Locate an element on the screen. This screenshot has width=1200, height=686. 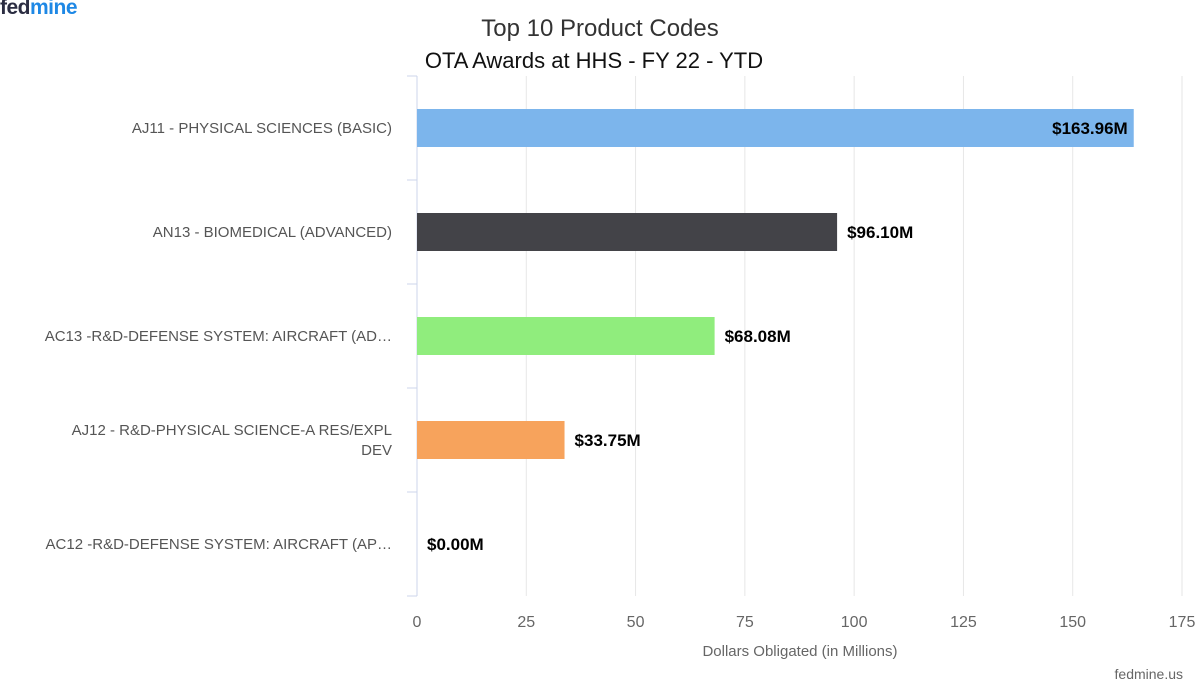
category-label: DEV is located at coordinates (376, 450).